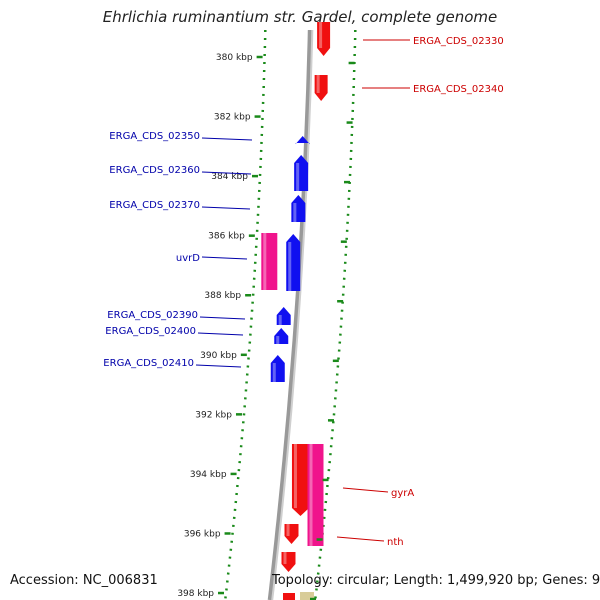 The width and height of the screenshot is (600, 600). Describe the element at coordinates (402, 493) in the screenshot. I see `feature-label-forward: gyrA` at that location.